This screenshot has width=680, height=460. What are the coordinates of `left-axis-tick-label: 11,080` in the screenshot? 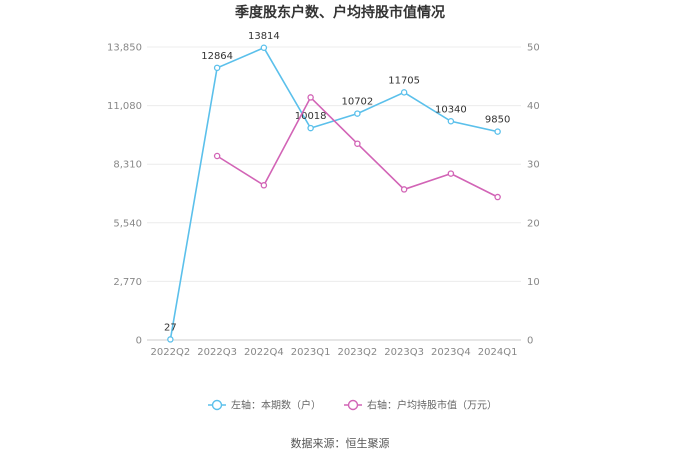 It's located at (124, 106).